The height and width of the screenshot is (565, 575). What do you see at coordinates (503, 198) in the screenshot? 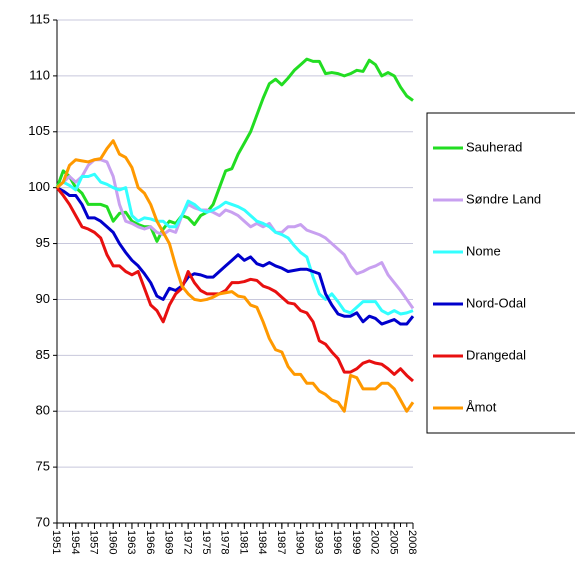
I see `legend-label: Søndre Land` at bounding box center [503, 198].